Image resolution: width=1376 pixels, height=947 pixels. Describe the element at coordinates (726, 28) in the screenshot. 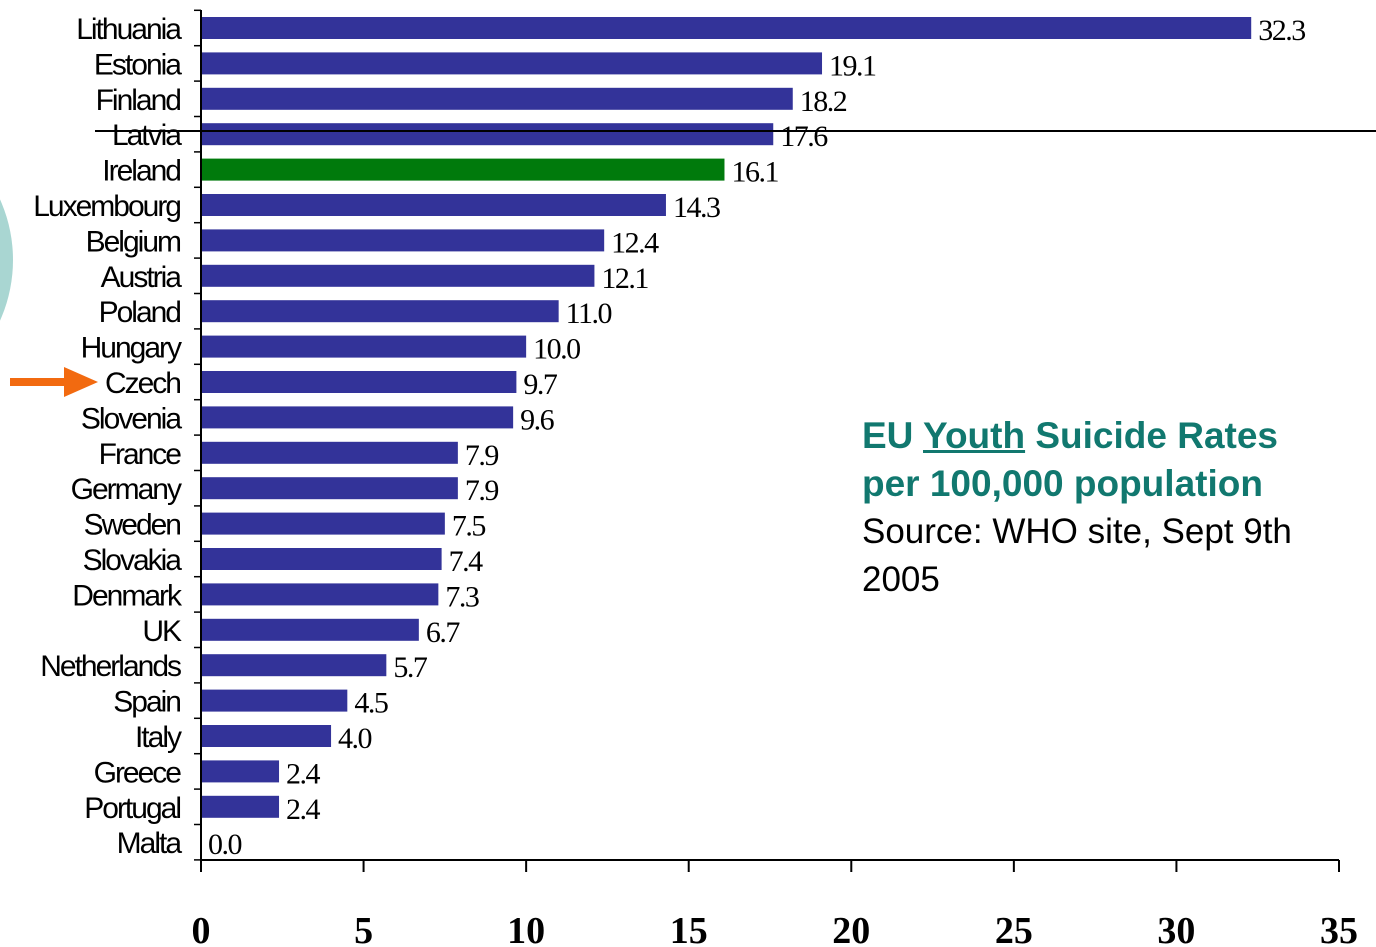

I see `bar-lithuania` at that location.